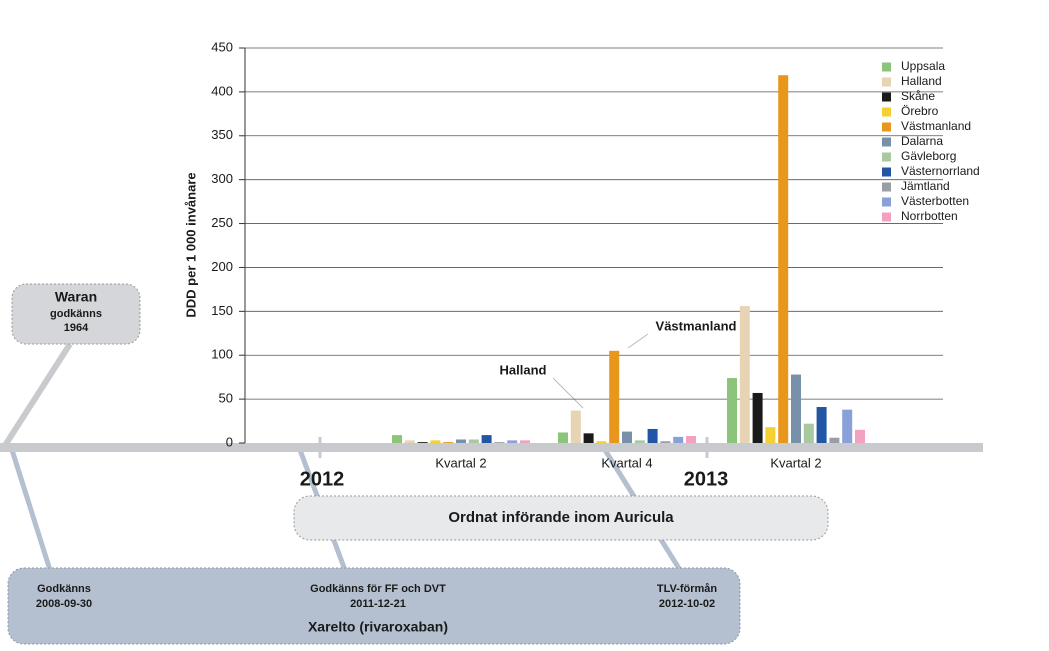 The width and height of the screenshot is (1049, 651). Describe the element at coordinates (222, 310) in the screenshot. I see `y-tick-label: 150` at that location.